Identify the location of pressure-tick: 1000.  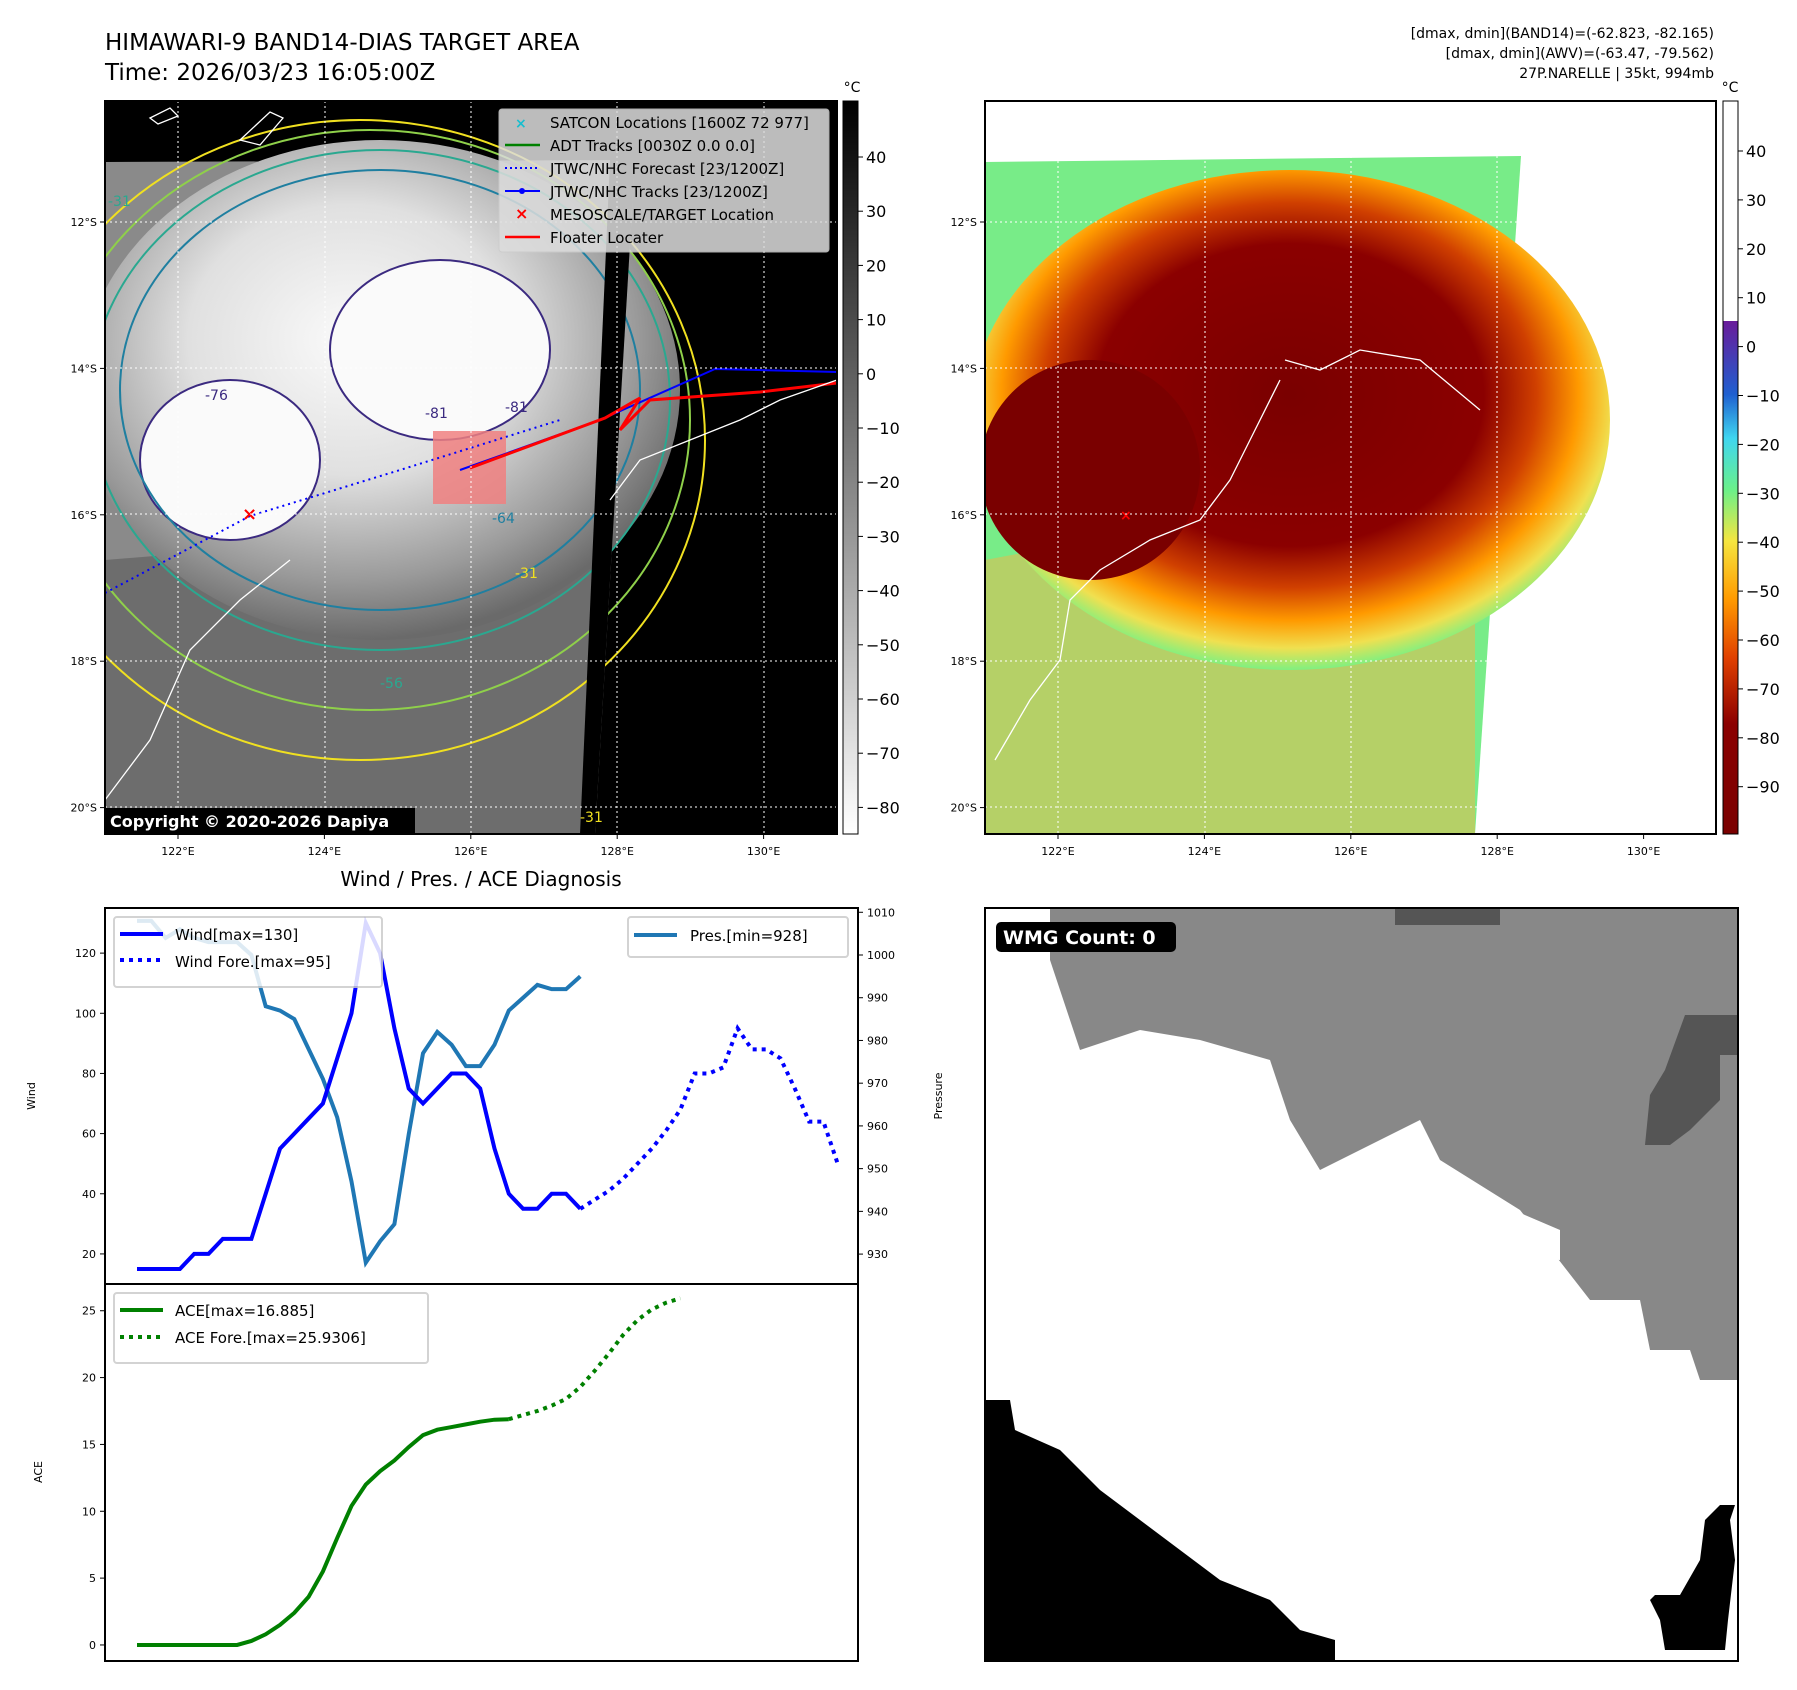
(881, 955).